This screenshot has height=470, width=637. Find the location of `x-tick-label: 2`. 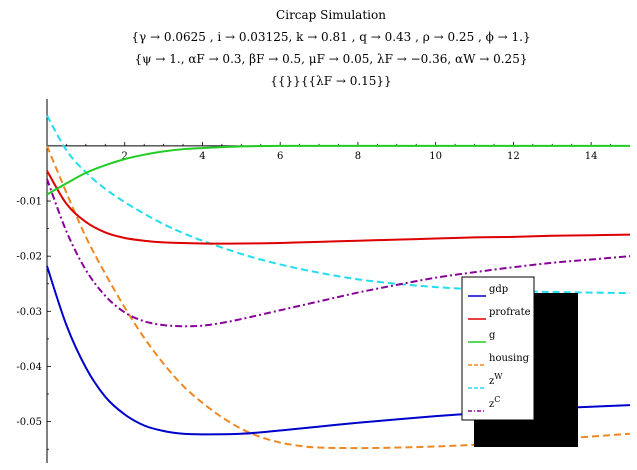

x-tick-label: 2 is located at coordinates (125, 156).